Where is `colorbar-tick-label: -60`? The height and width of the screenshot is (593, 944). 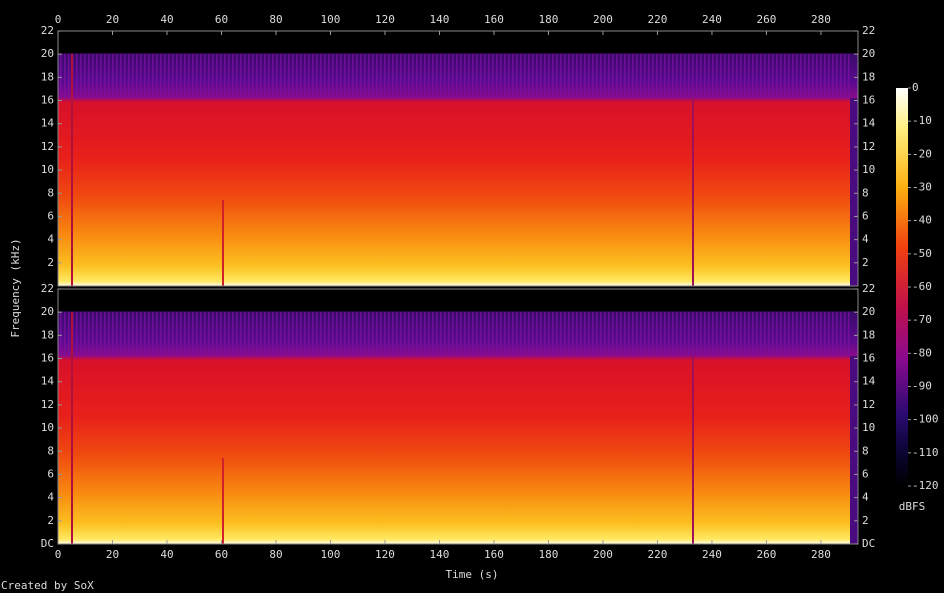 colorbar-tick-label: -60 is located at coordinates (922, 286).